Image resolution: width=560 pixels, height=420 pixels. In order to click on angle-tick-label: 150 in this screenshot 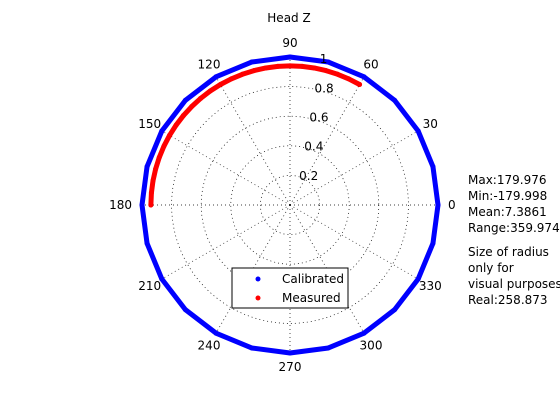, I will do `click(149, 124)`.